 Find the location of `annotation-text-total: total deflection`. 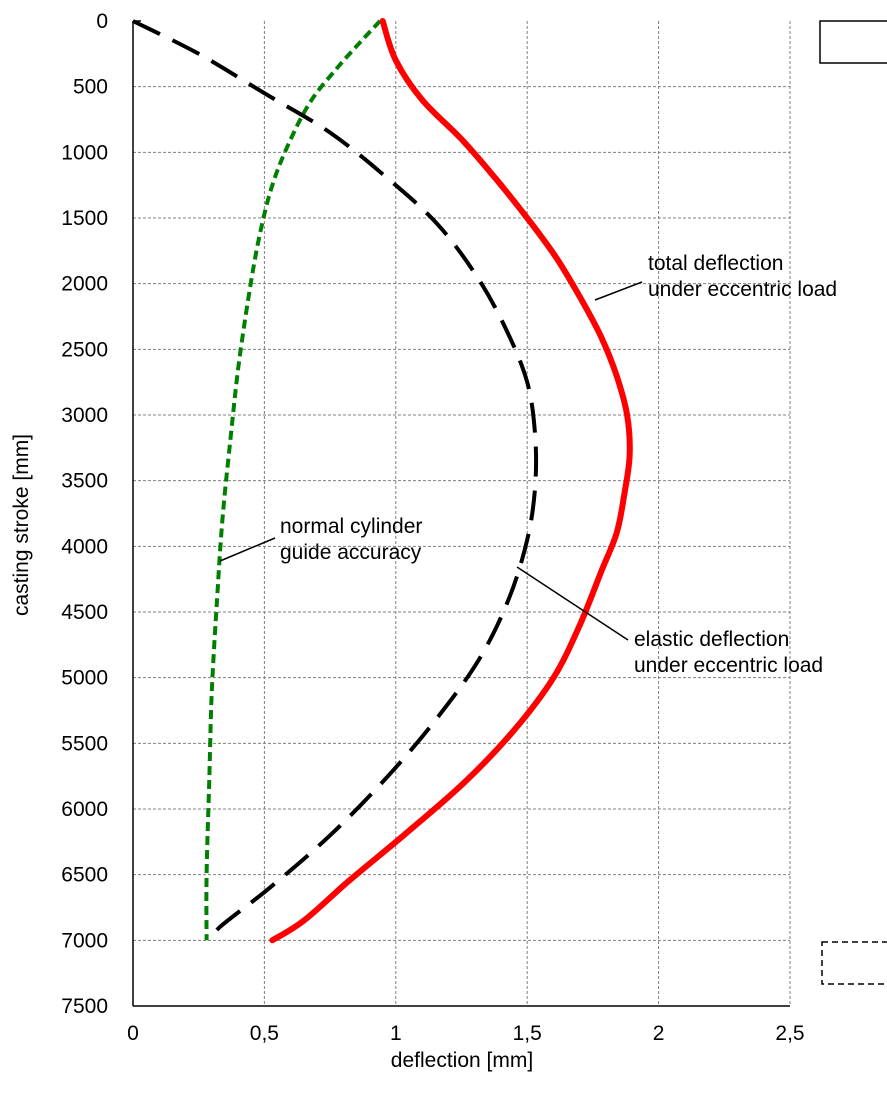

annotation-text-total: total deflection is located at coordinates (715, 263).